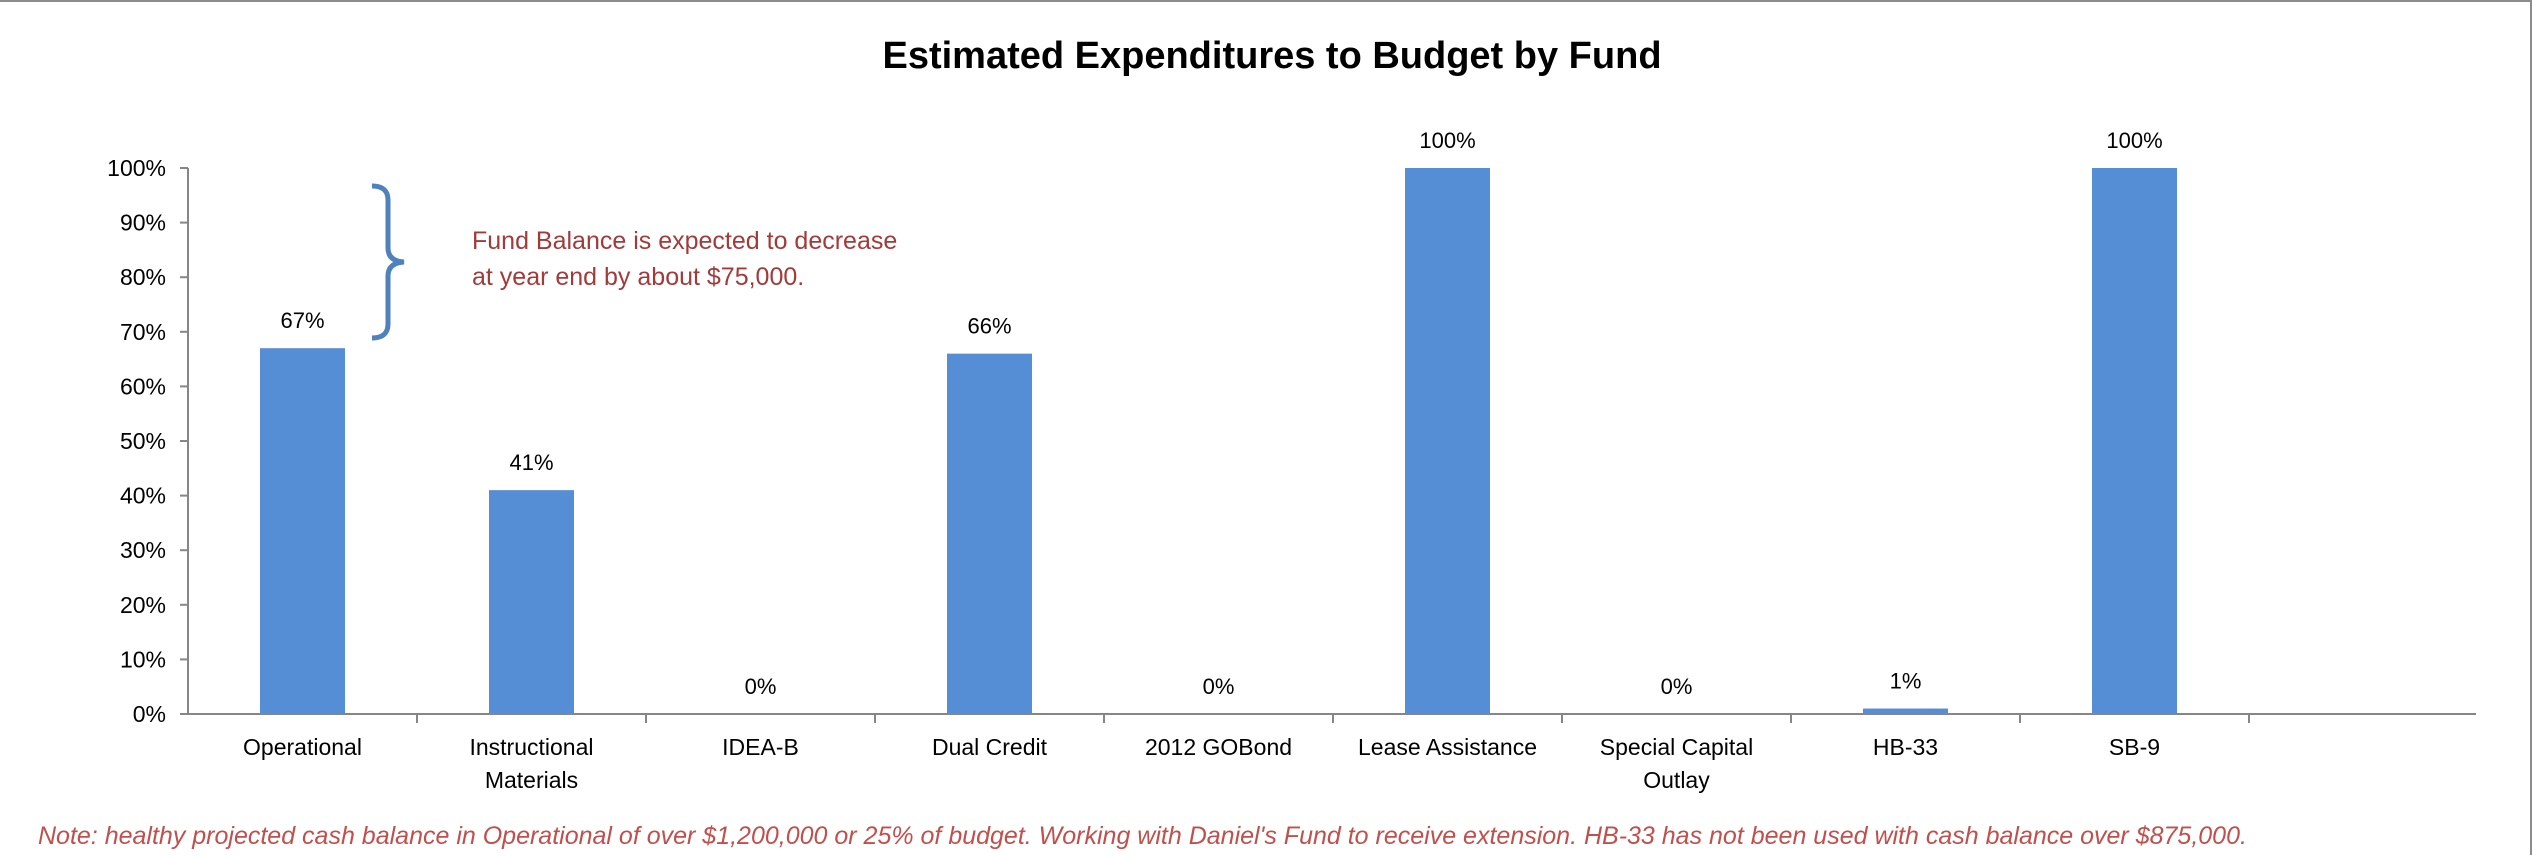 The height and width of the screenshot is (857, 2532). What do you see at coordinates (1906, 681) in the screenshot?
I see `data-label: 1%` at bounding box center [1906, 681].